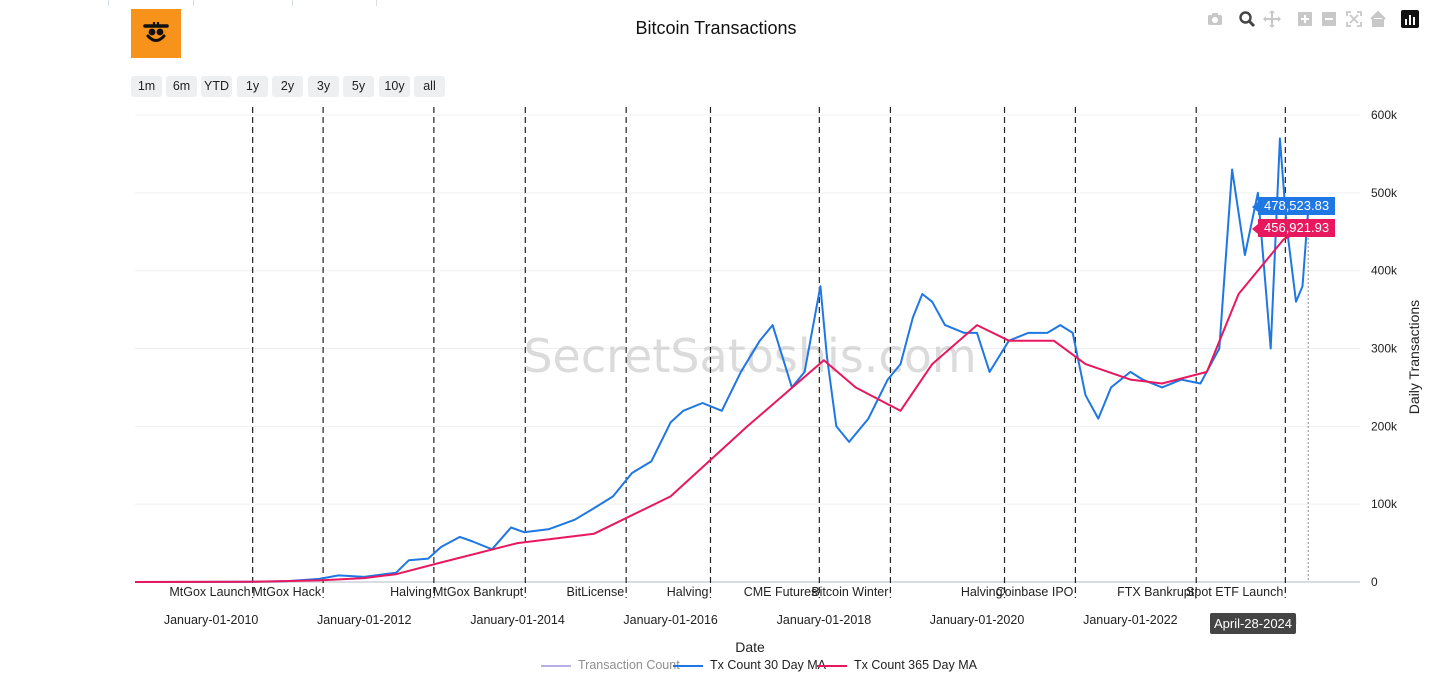 Image resolution: width=1456 pixels, height=683 pixels. What do you see at coordinates (1374, 582) in the screenshot?
I see `y-tick-label: 0` at bounding box center [1374, 582].